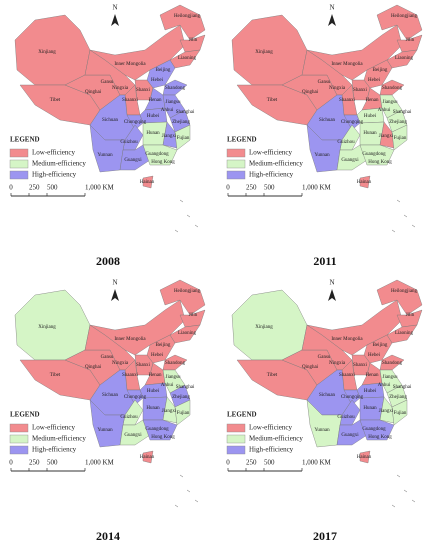 This screenshot has width=433, height=550. What do you see at coordinates (352, 397) in the screenshot?
I see `province-label: Chongqing` at bounding box center [352, 397].